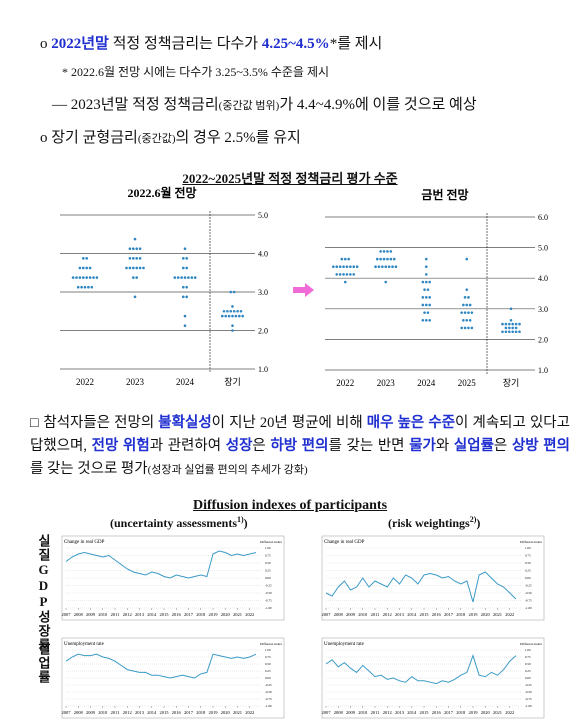 This screenshot has width=580, height=725. I want to click on y-tick-label: 0.50, so click(528, 664).